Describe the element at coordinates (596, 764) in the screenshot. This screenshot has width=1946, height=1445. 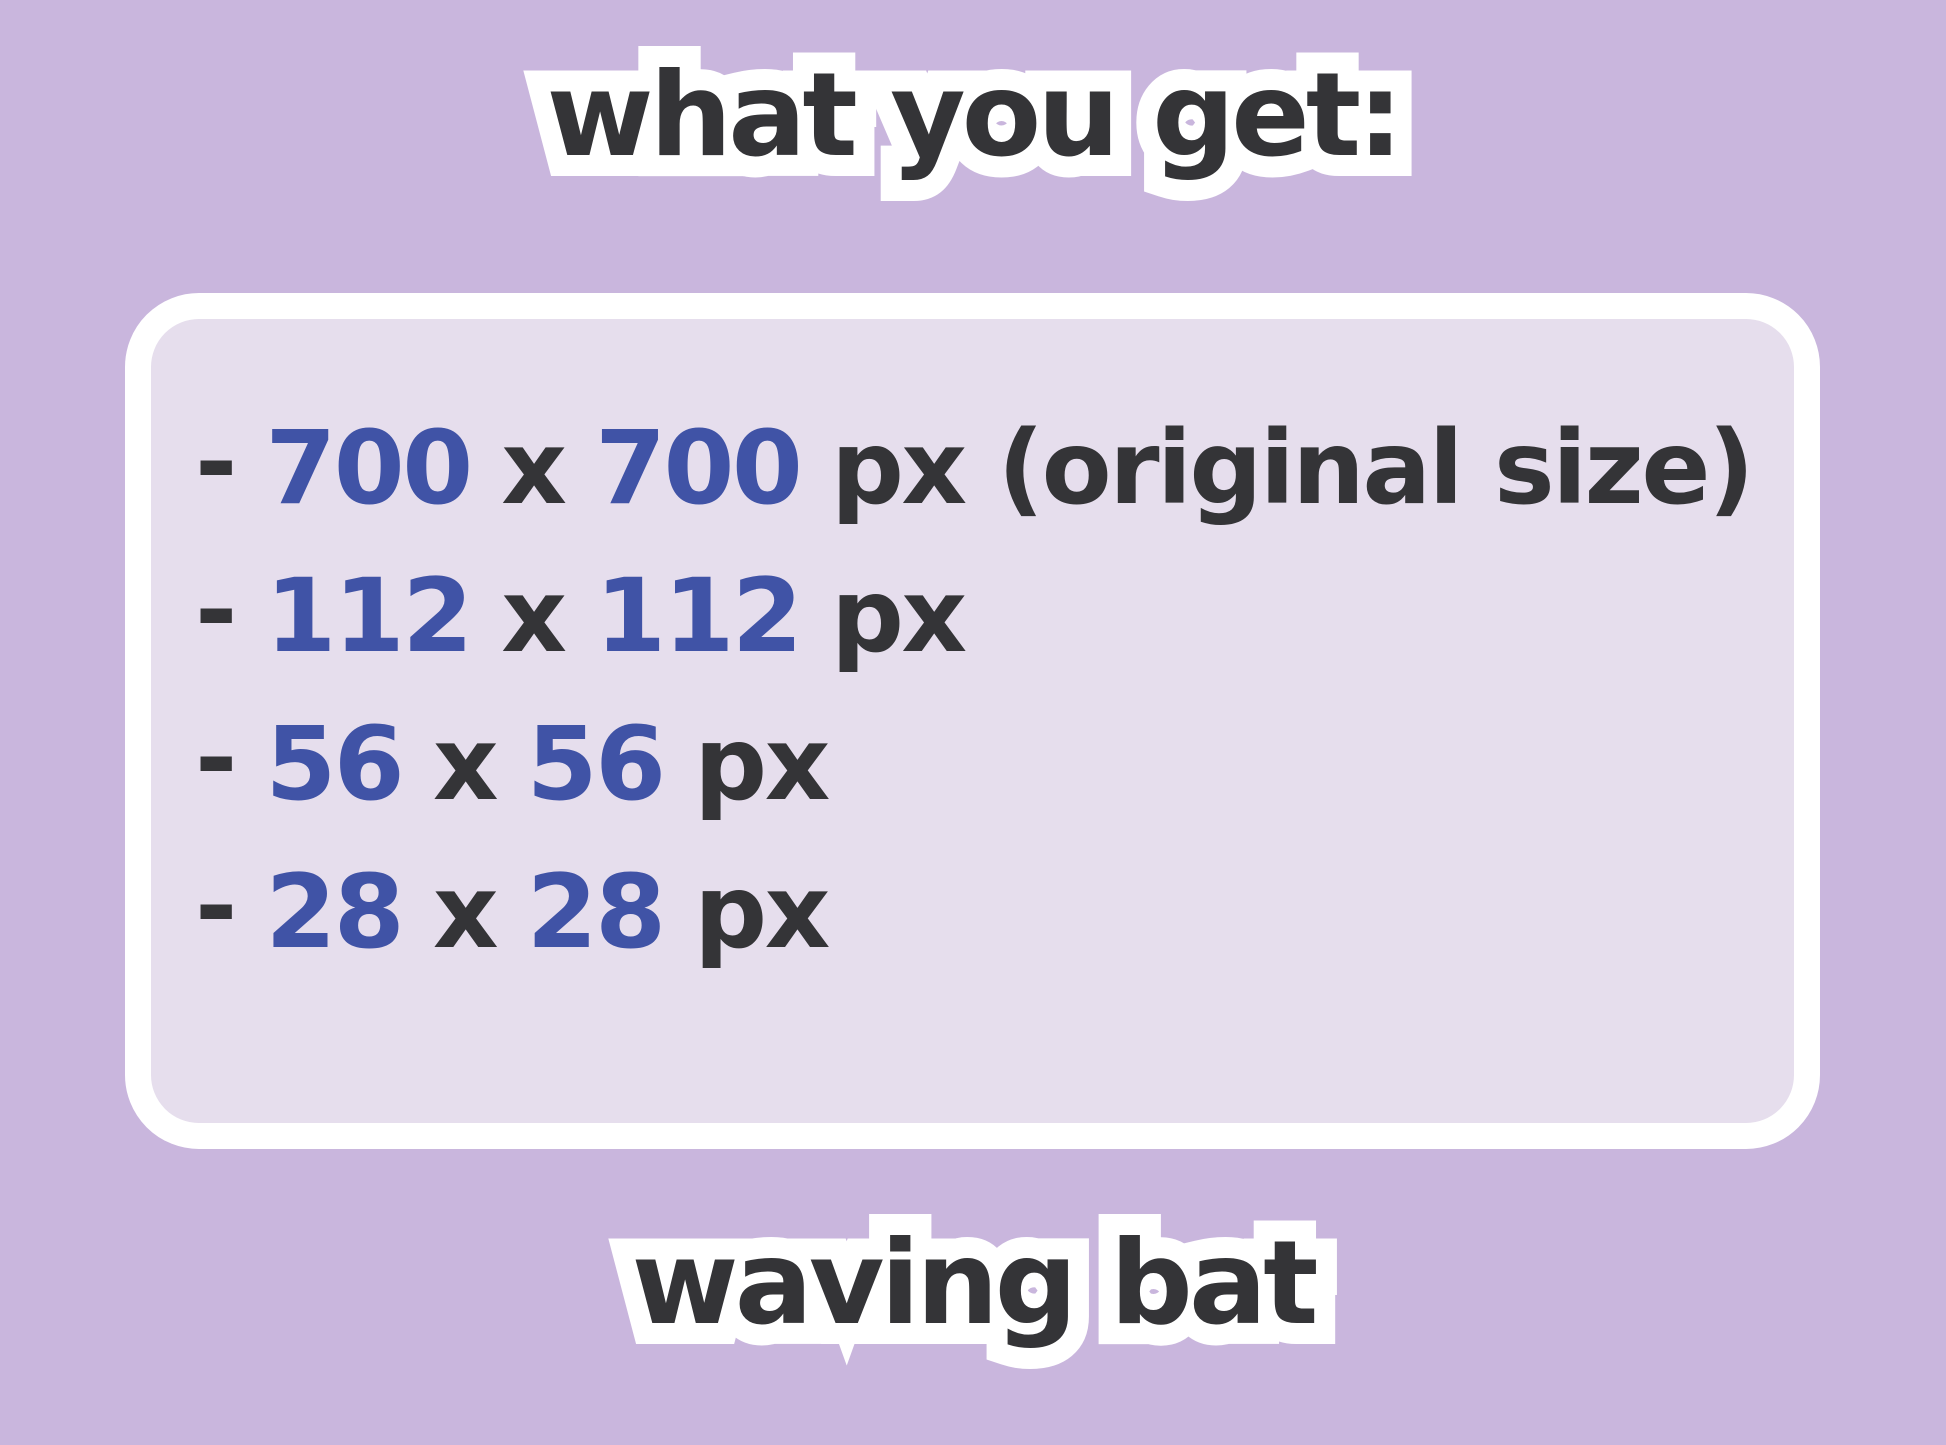
I see `height-value: 56` at that location.